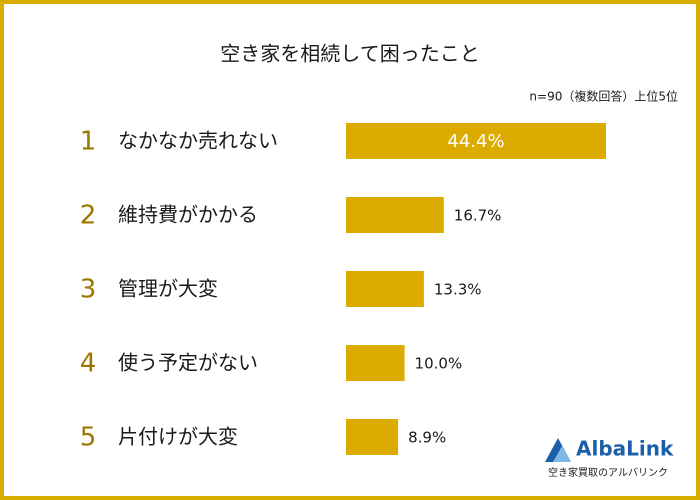 Image resolution: width=700 pixels, height=500 pixels. What do you see at coordinates (439, 364) in the screenshot?
I see `value-label: 10.0%` at bounding box center [439, 364].